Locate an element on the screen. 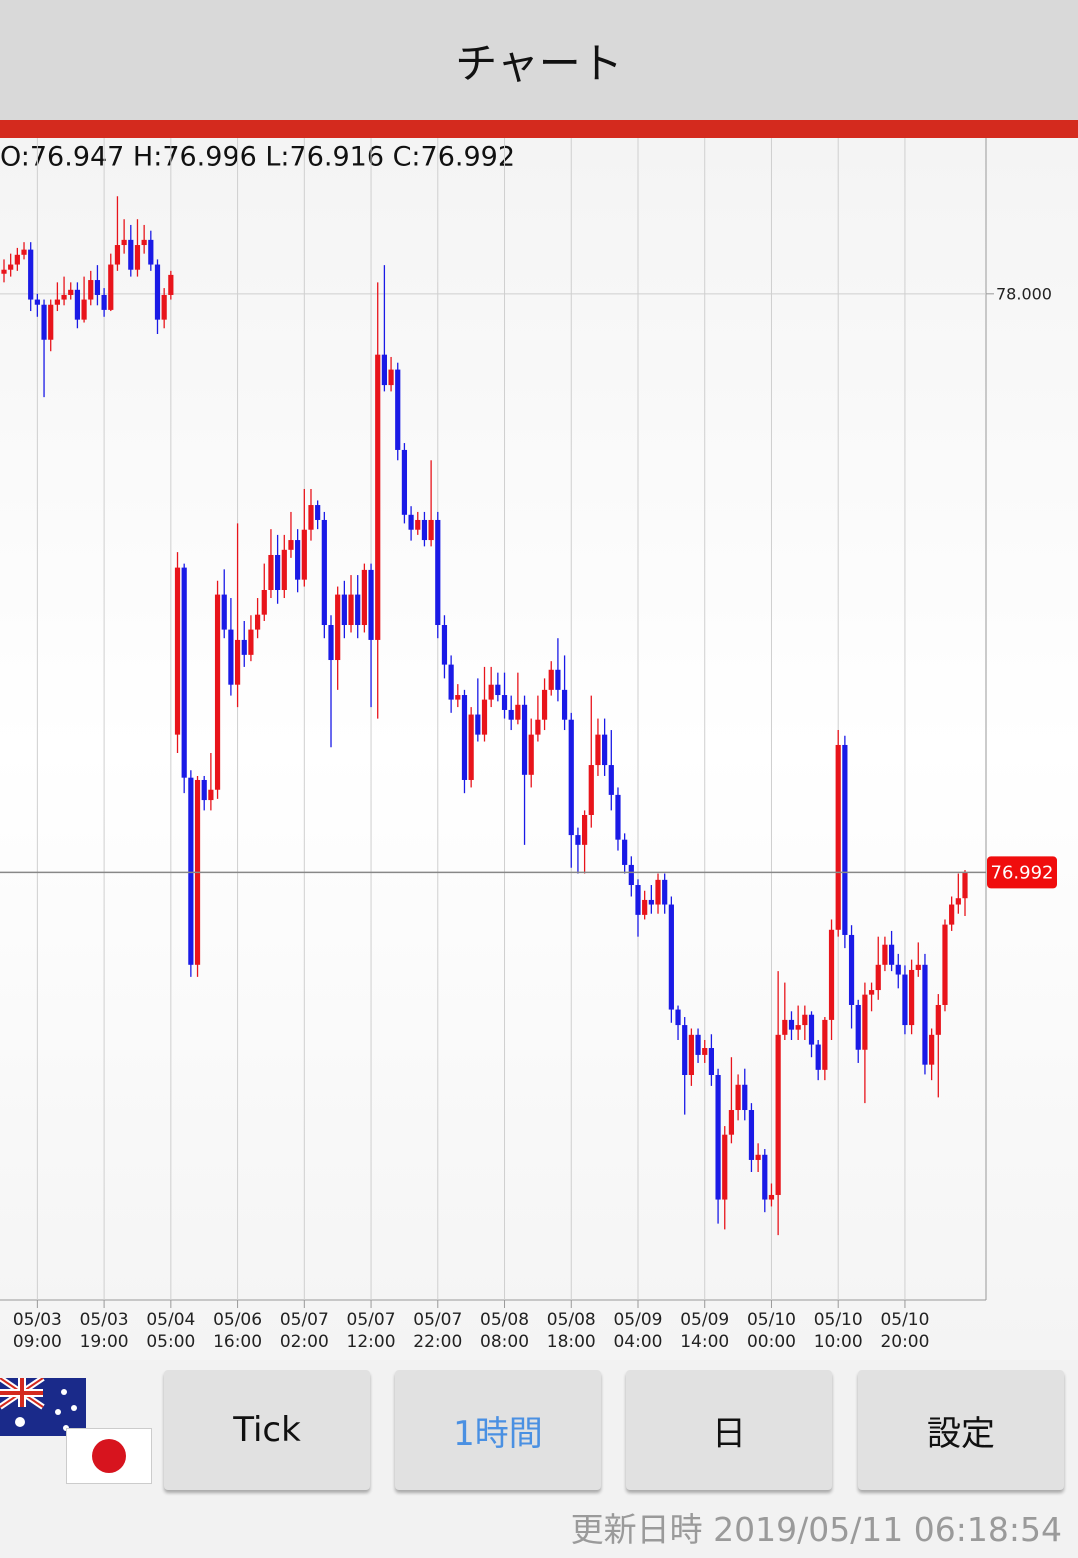 Image resolution: width=1078 pixels, height=1558 pixels. current-price-box is located at coordinates (1022, 872).